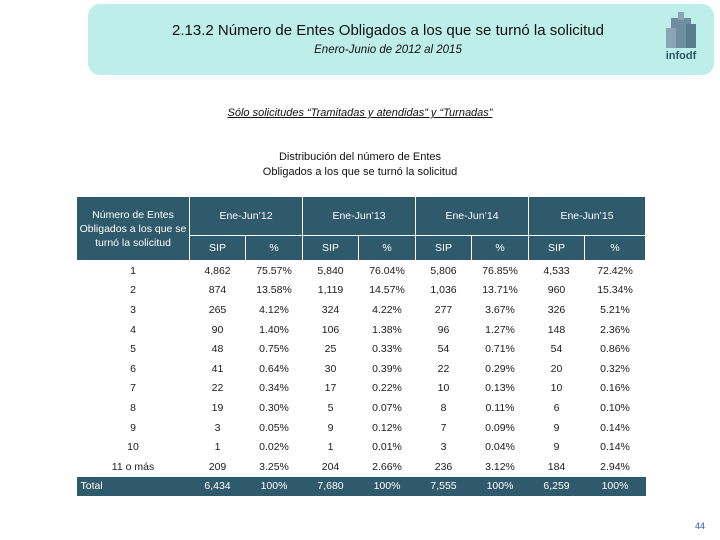  Describe the element at coordinates (274, 368) in the screenshot. I see `percent-cell: 0.64%` at that location.